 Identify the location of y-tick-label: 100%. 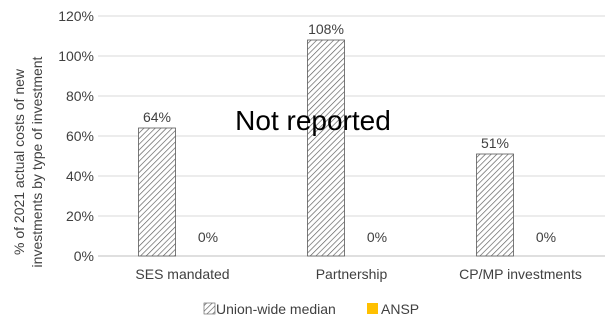
(76, 56).